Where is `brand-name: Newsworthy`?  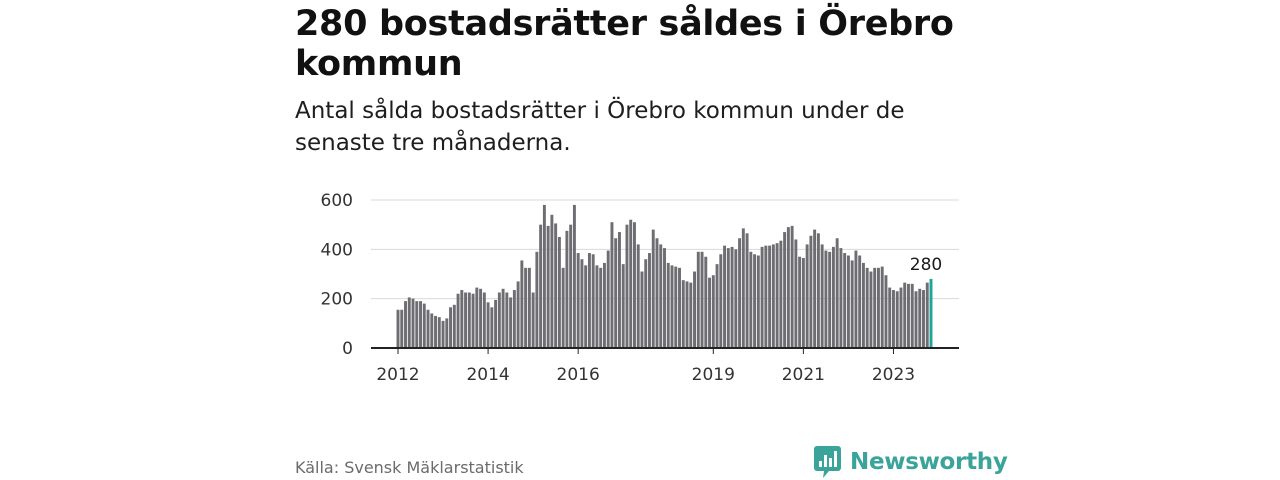
brand-name: Newsworthy is located at coordinates (929, 462).